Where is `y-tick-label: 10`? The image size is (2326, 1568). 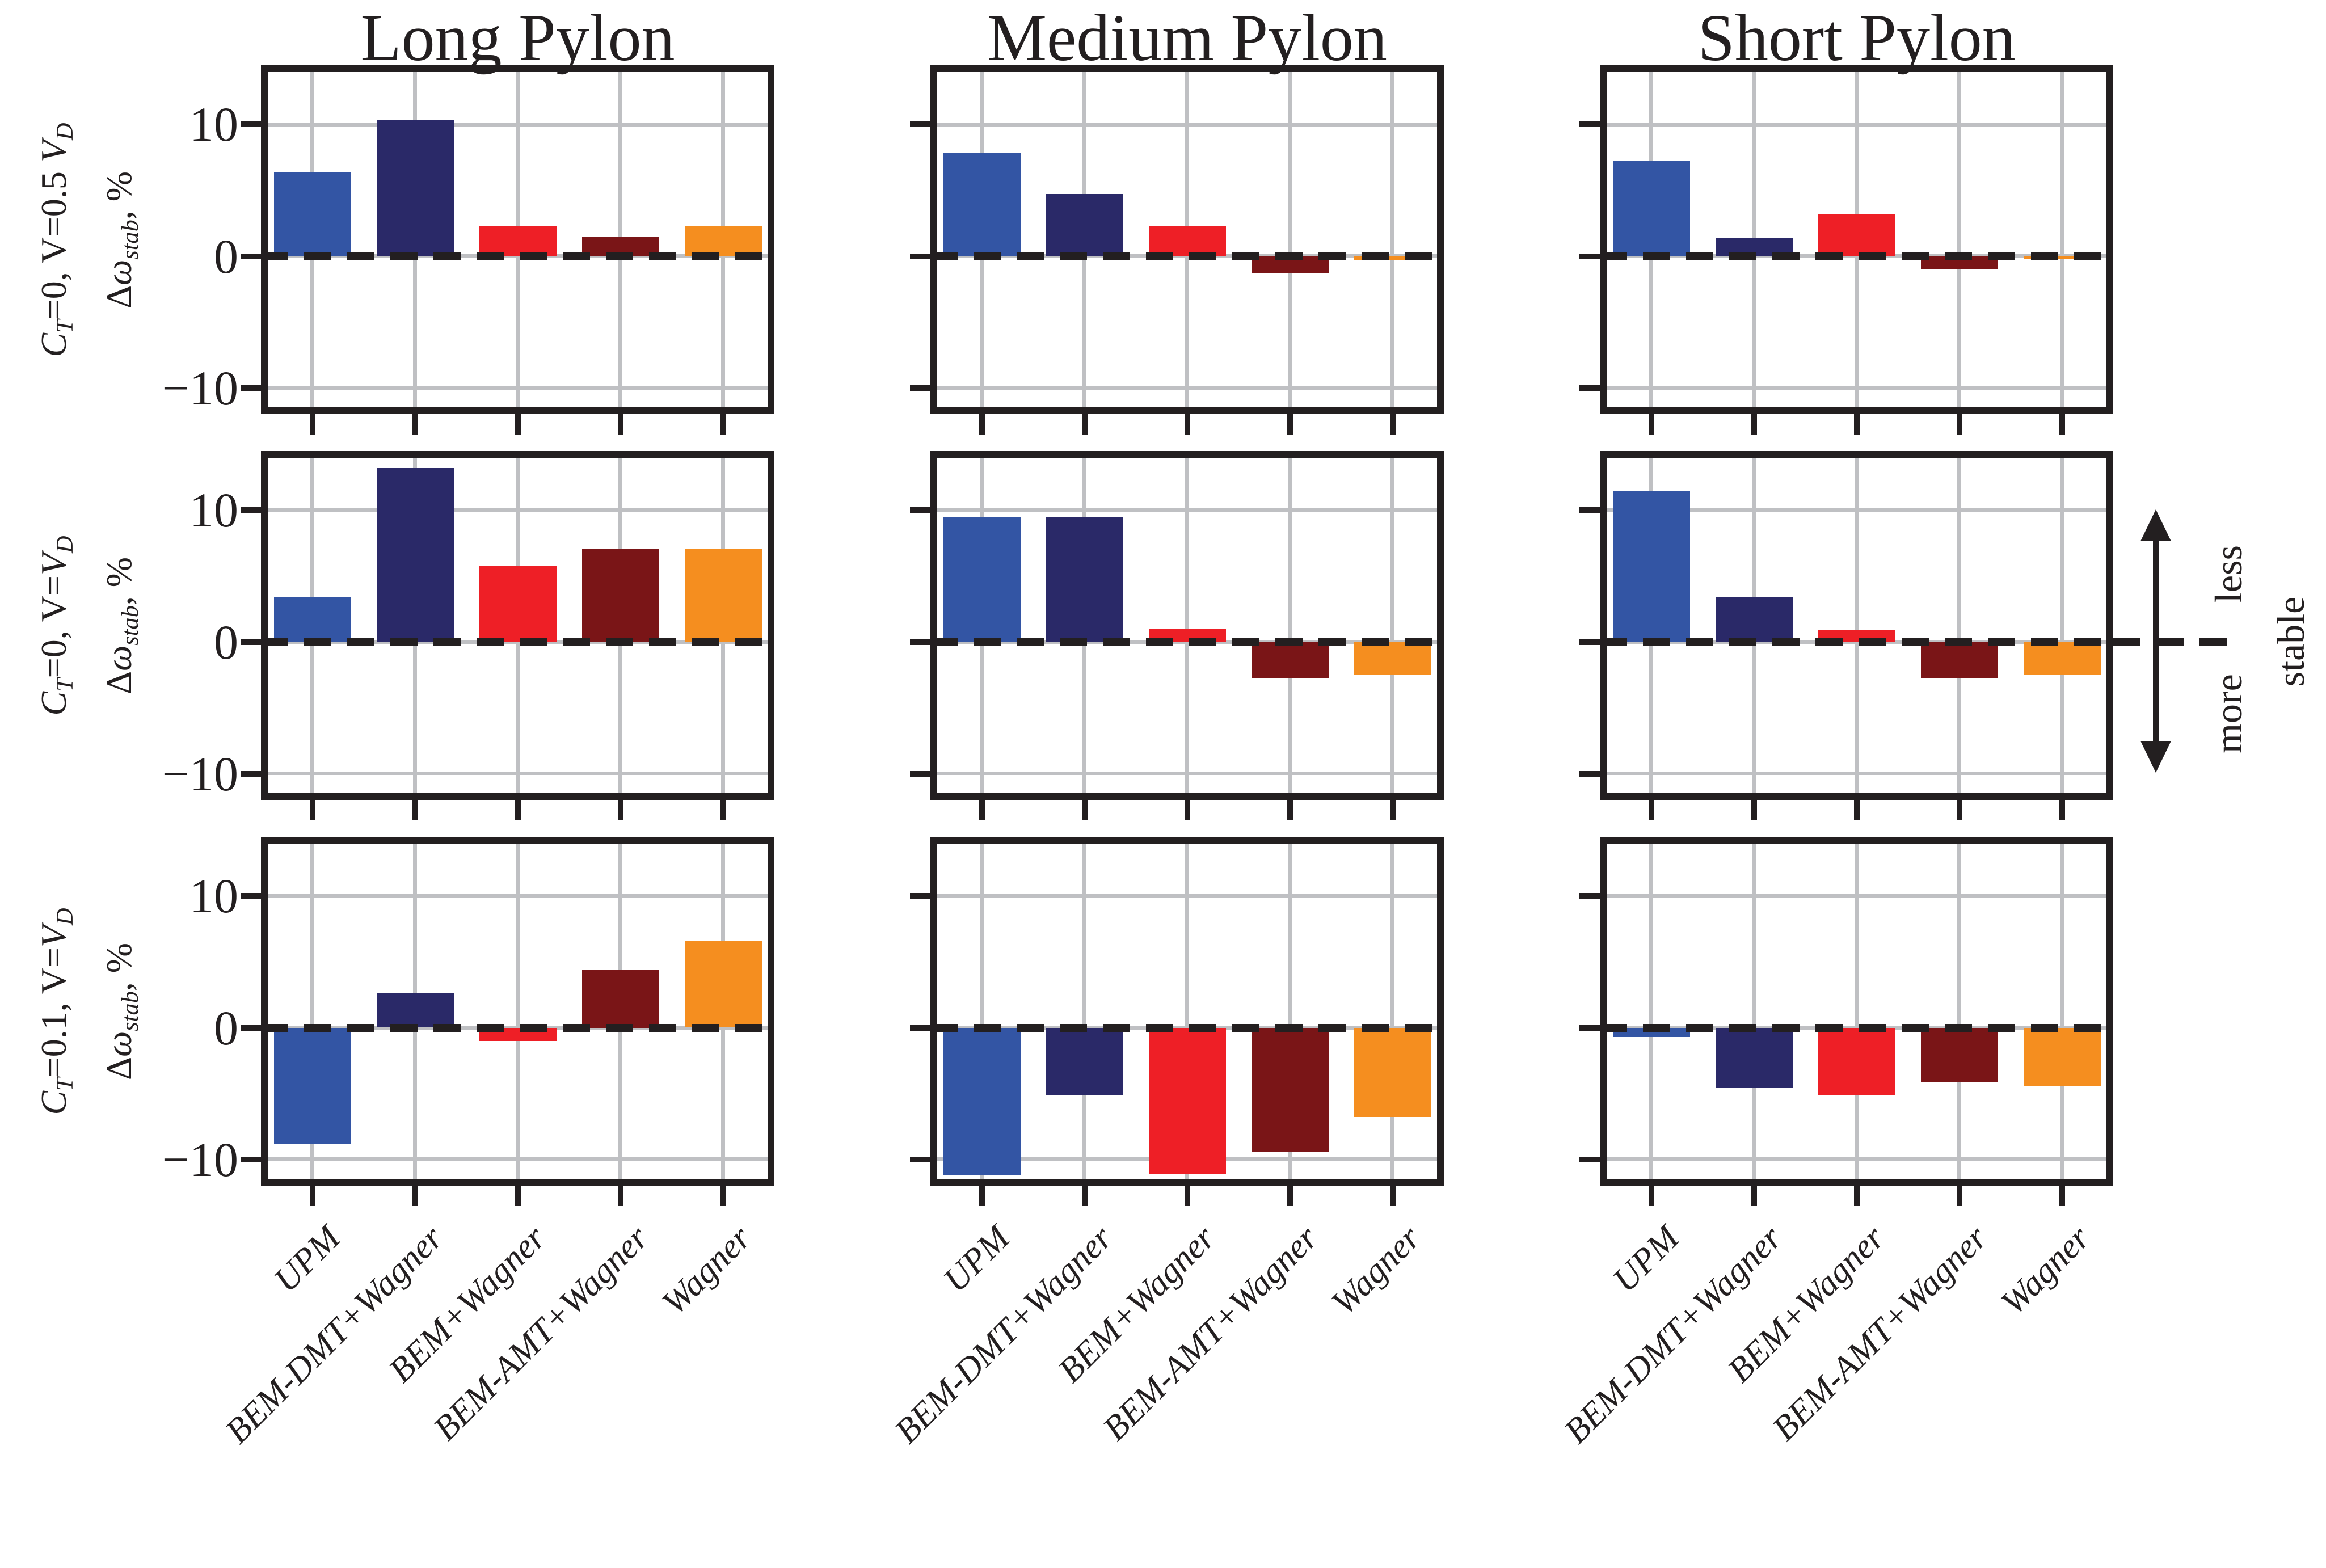
y-tick-label: 10 is located at coordinates (213, 896).